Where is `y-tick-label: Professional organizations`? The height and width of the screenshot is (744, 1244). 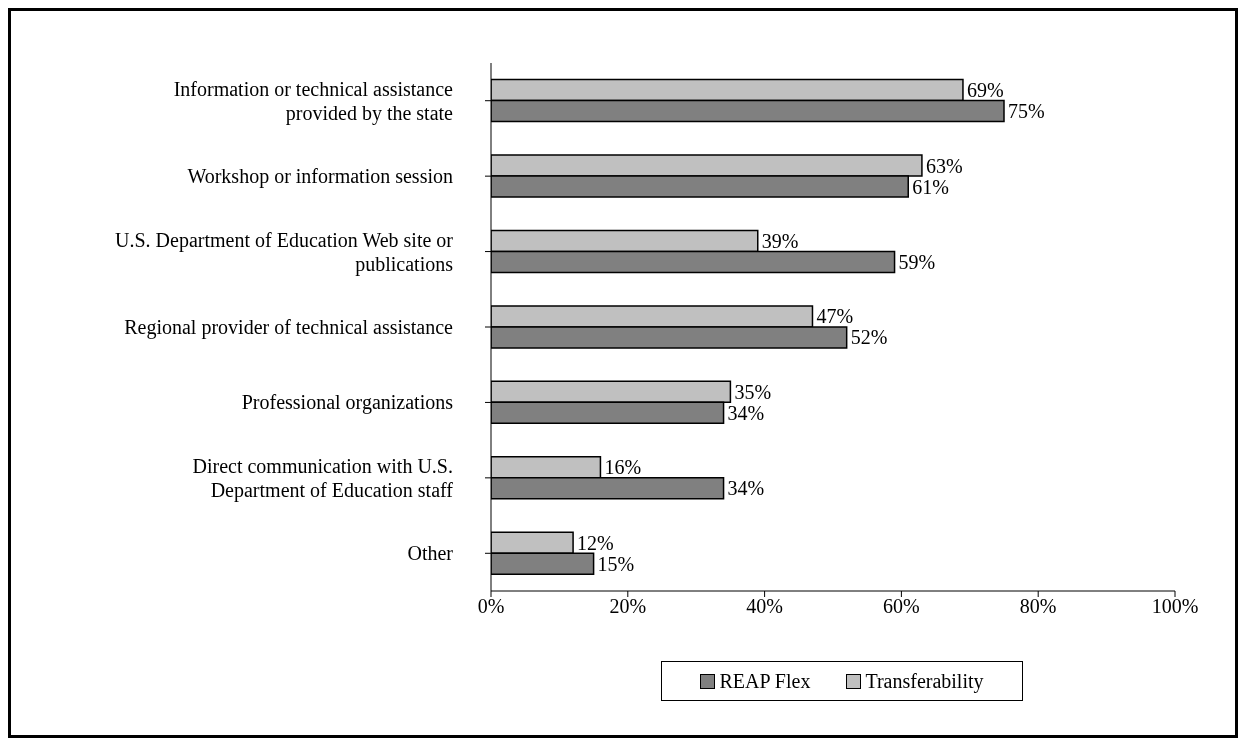 y-tick-label: Professional organizations is located at coordinates (347, 403).